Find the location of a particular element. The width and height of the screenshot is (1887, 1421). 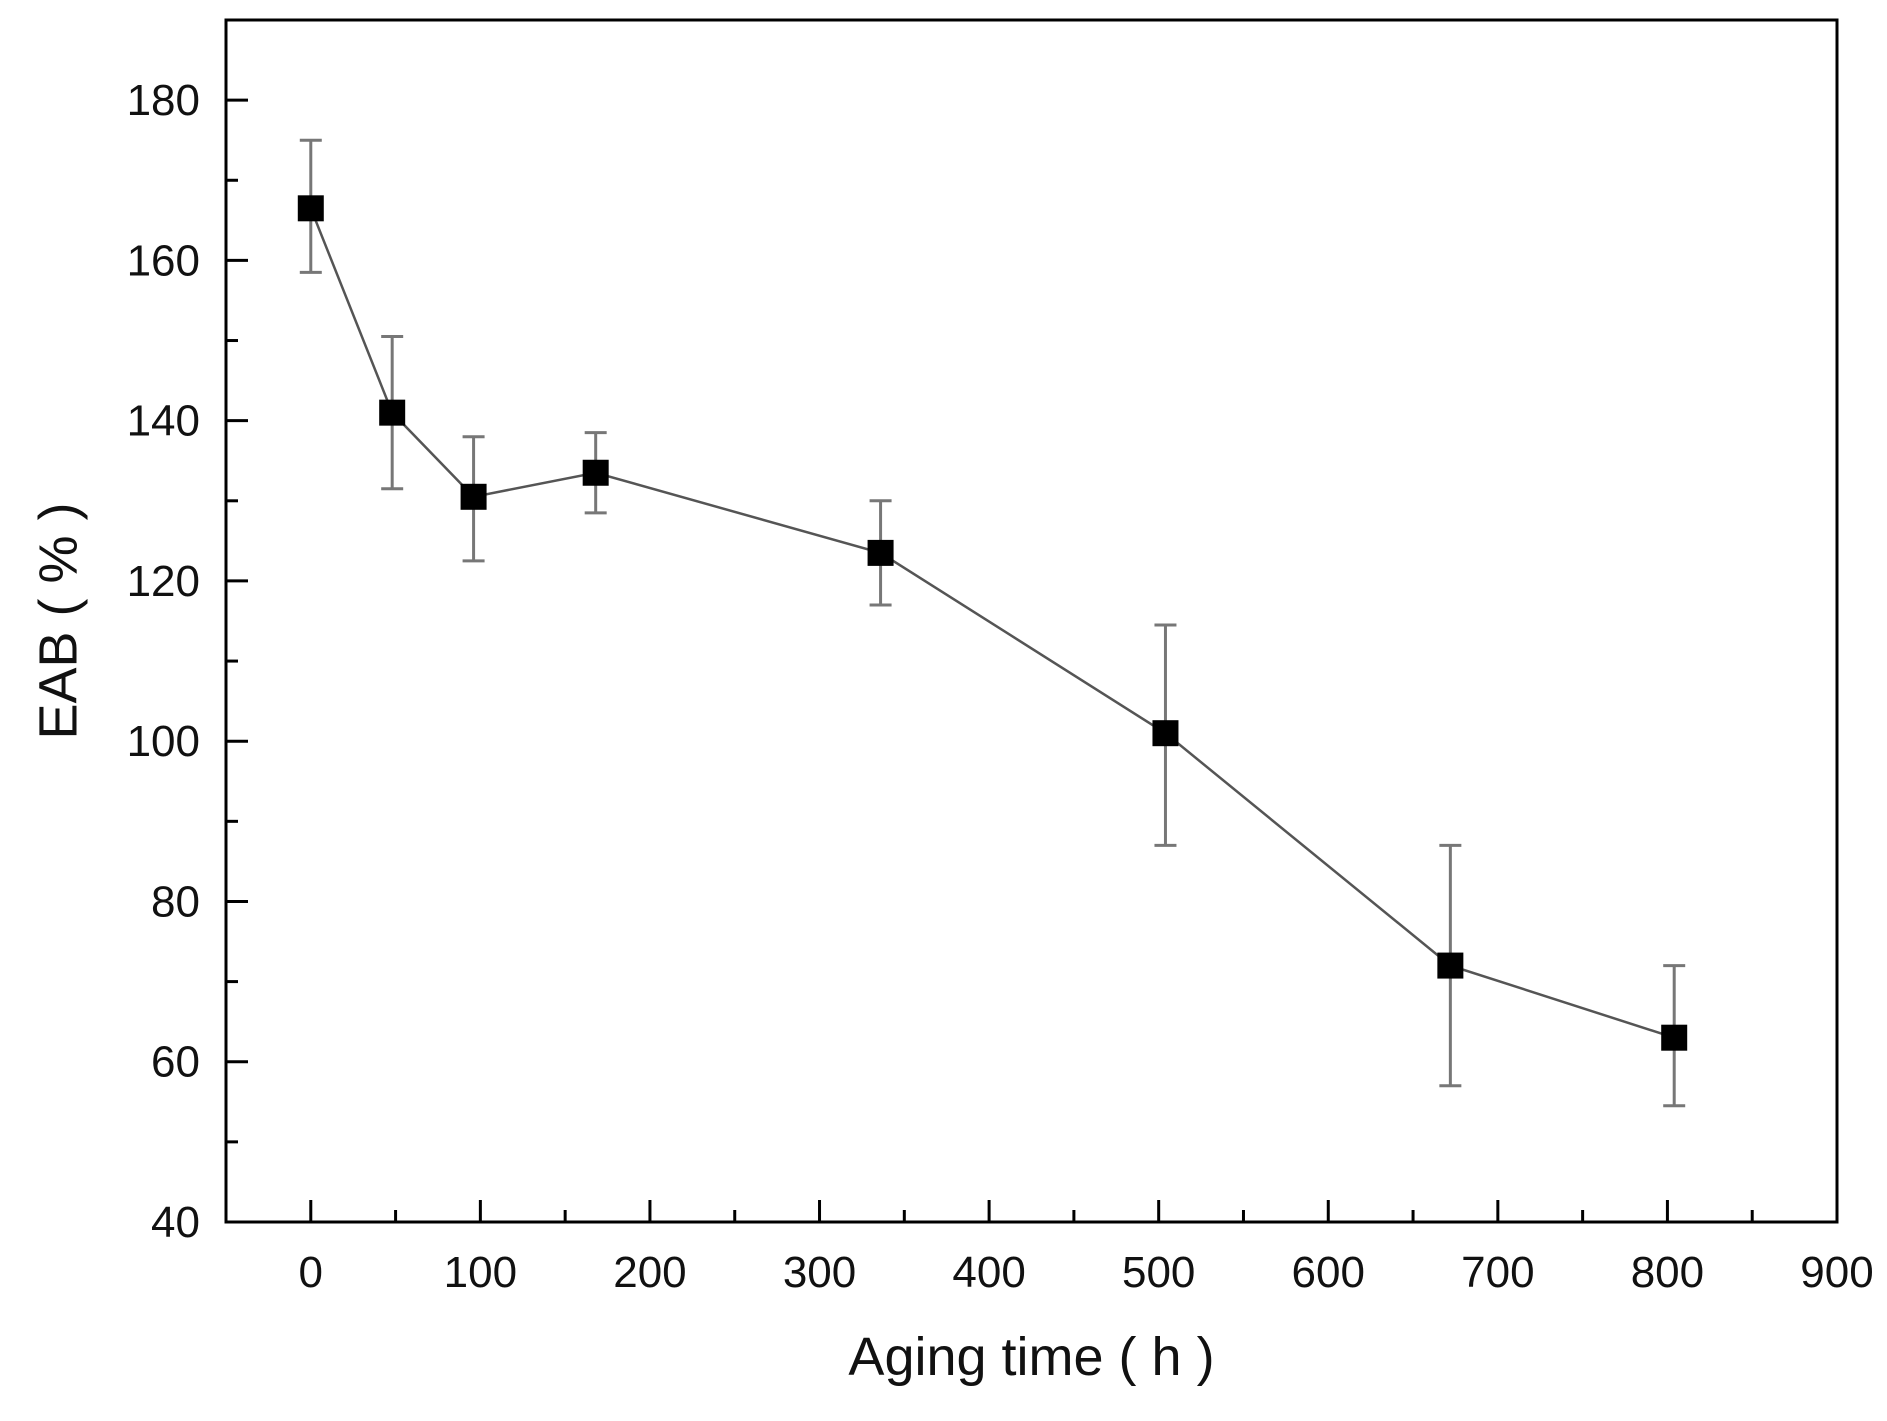

x-tick-label: 400 is located at coordinates (988, 1272).